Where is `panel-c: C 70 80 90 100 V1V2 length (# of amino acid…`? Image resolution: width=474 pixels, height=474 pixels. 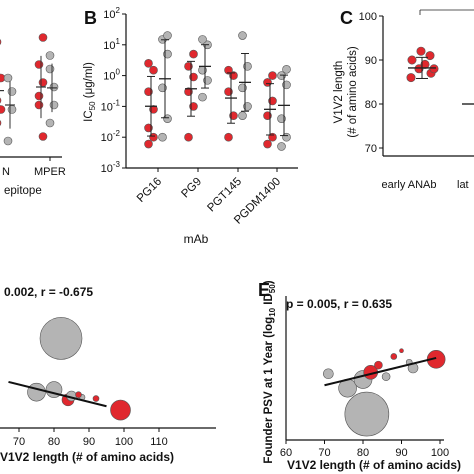 panel-c: C 70 80 90 100 V1V2 length (# of amino acid… is located at coordinates (403, 99).